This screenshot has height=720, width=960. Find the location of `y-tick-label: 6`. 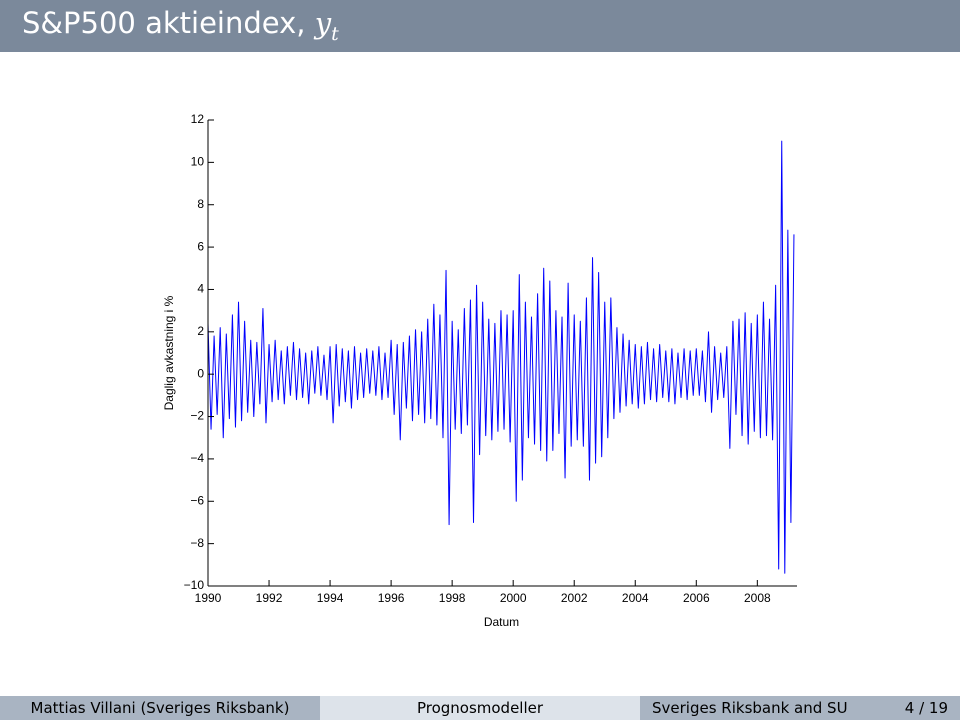

y-tick-label: 6 is located at coordinates (200, 246).